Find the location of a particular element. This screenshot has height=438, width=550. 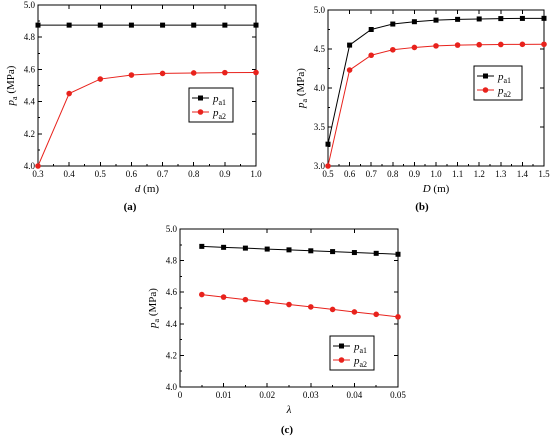

panel-label: (c) is located at coordinates (287, 430).